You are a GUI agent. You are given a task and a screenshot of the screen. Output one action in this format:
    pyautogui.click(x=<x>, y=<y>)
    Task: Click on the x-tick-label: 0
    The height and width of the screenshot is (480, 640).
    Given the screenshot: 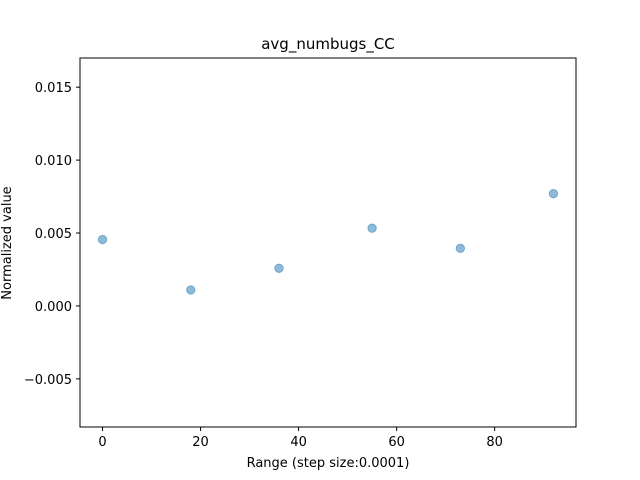 What is the action you would take?
    pyautogui.click(x=102, y=442)
    